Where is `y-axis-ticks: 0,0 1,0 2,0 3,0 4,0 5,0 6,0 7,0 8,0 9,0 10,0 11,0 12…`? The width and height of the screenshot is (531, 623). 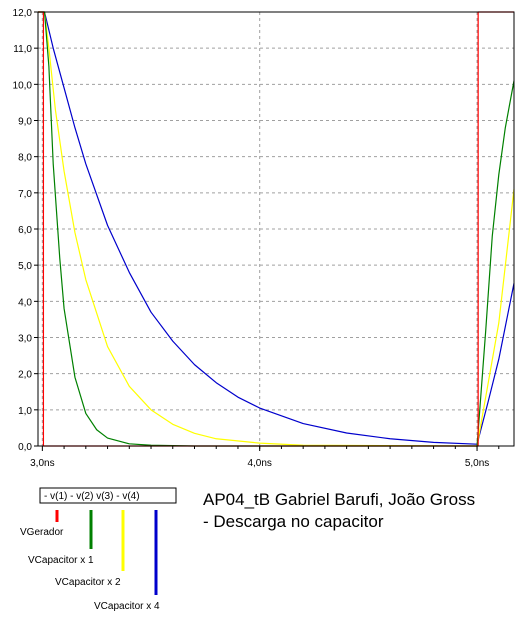
y-axis-ticks: 0,0 1,0 2,0 3,0 4,0 5,0 6,0 7,0 8,0 9,0 10,0 11,0 12… is located at coordinates (25, 230).